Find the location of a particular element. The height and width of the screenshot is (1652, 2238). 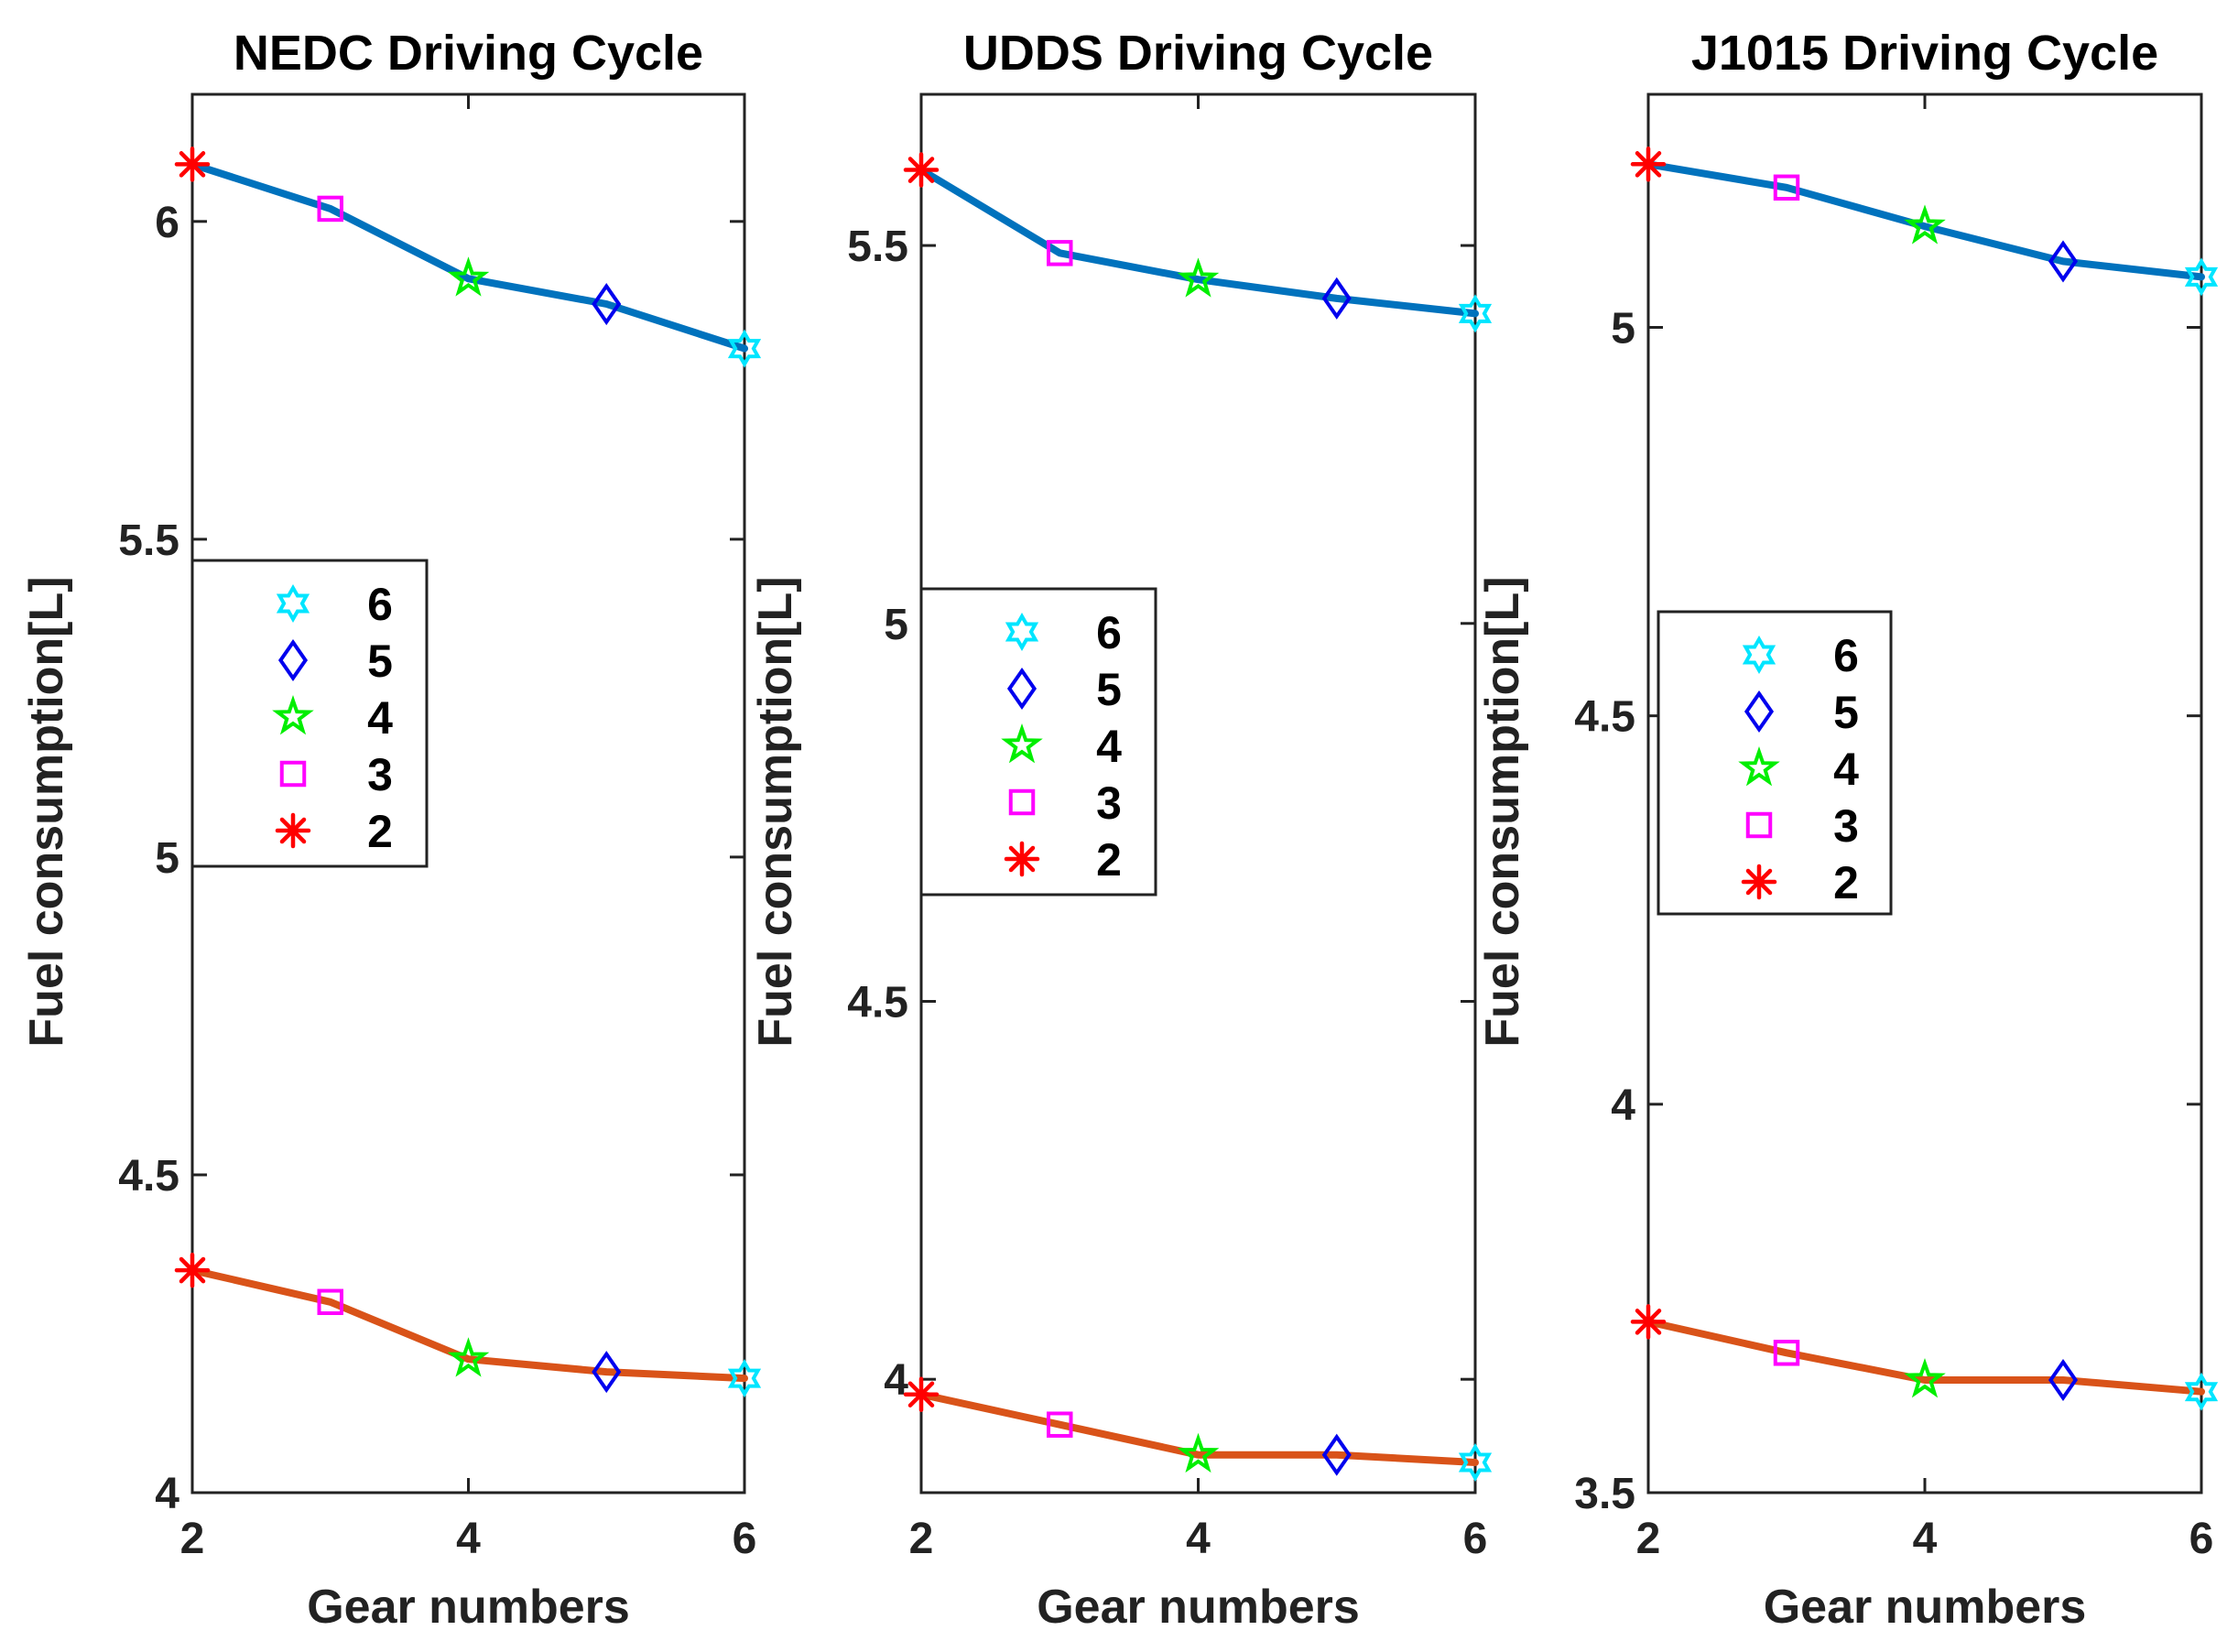

legend: 6 543 2 is located at coordinates (309, 713).